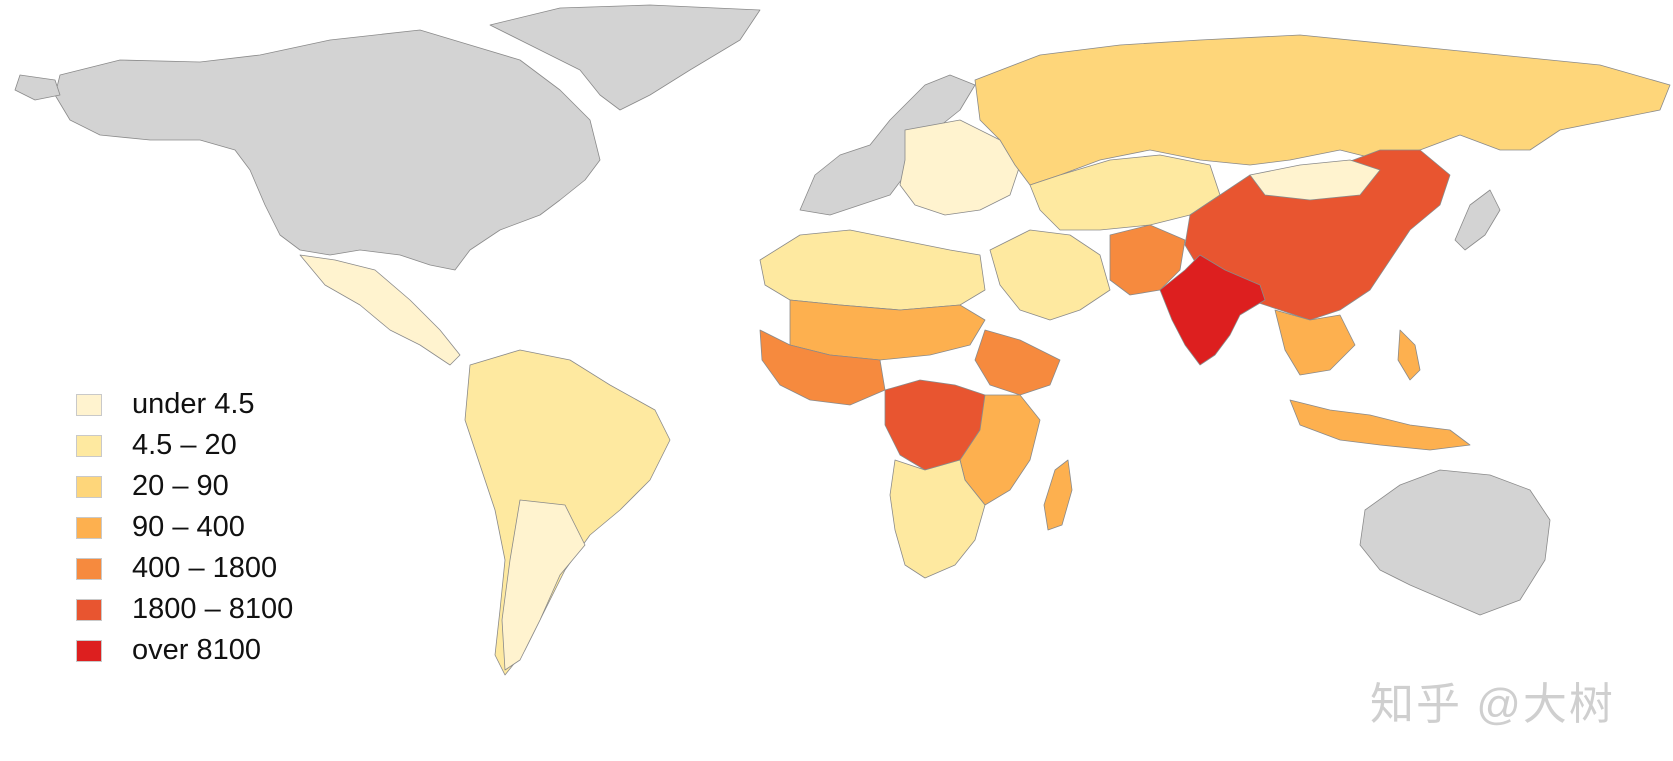 Image resolution: width=1673 pixels, height=761 pixels. I want to click on region-west-africa, so click(822, 367).